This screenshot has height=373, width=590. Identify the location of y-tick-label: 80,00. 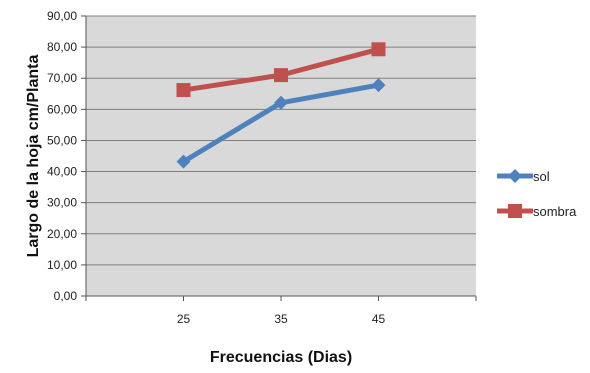
(62, 47).